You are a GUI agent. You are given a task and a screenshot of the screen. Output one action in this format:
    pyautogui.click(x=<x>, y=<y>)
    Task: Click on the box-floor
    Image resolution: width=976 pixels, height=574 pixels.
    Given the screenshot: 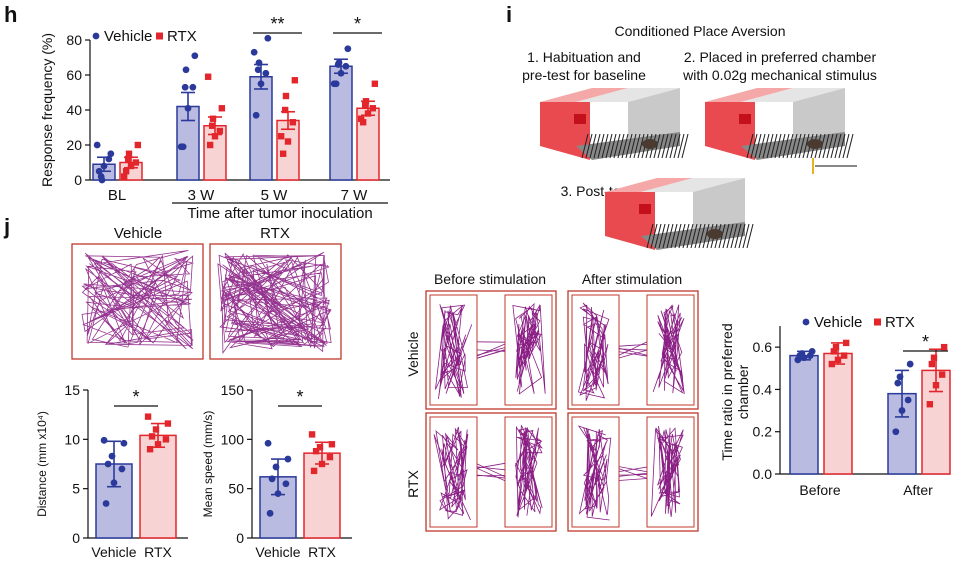 What is the action you would take?
    pyautogui.click(x=793, y=146)
    